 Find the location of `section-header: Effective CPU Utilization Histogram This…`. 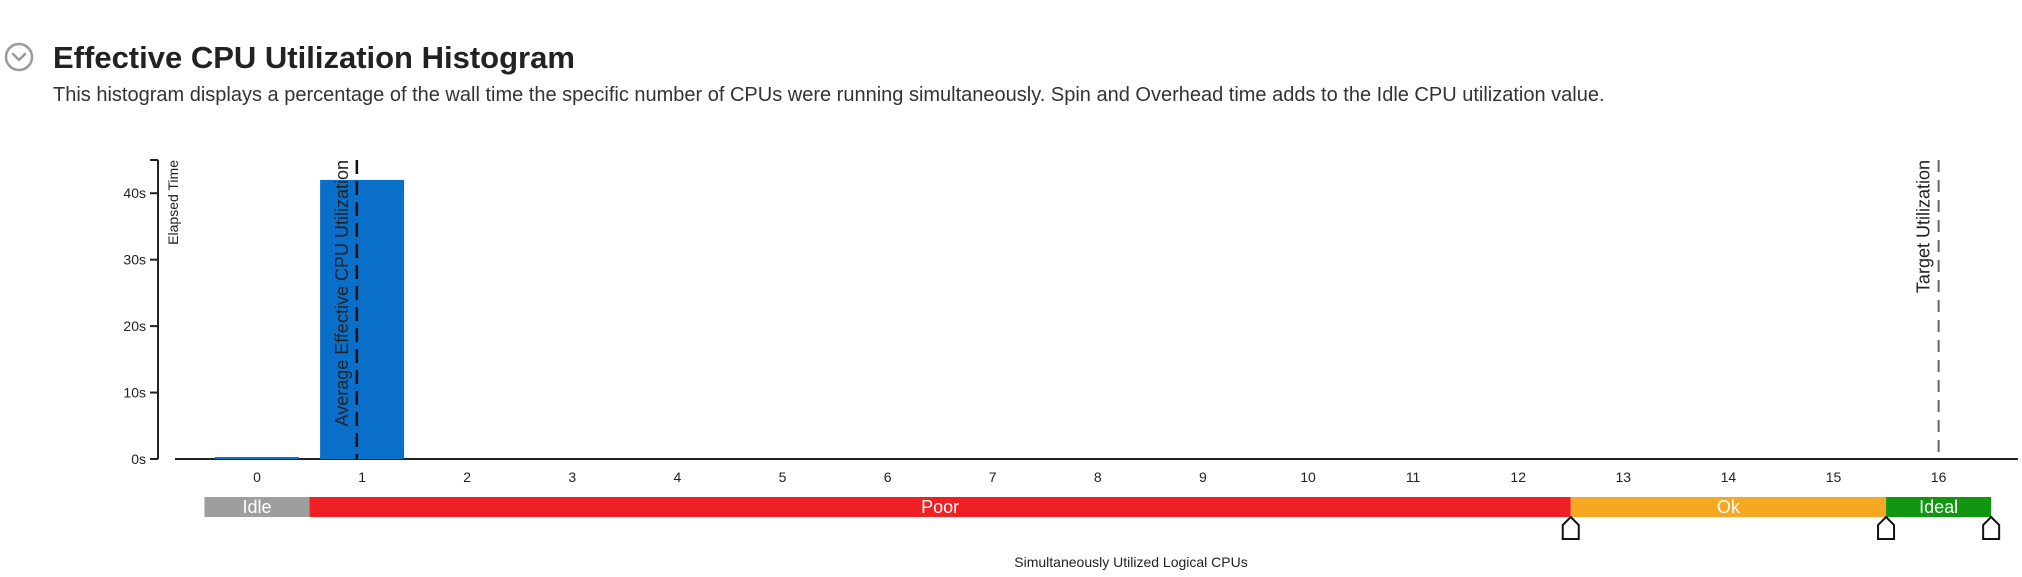

section-header: Effective CPU Utilization Histogram This… is located at coordinates (1011, 76).